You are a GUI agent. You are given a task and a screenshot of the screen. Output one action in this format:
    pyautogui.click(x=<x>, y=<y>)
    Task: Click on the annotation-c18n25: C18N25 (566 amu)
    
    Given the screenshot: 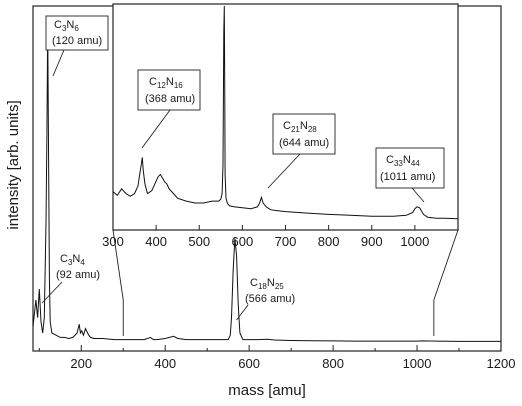 What is the action you would take?
    pyautogui.click(x=270, y=291)
    